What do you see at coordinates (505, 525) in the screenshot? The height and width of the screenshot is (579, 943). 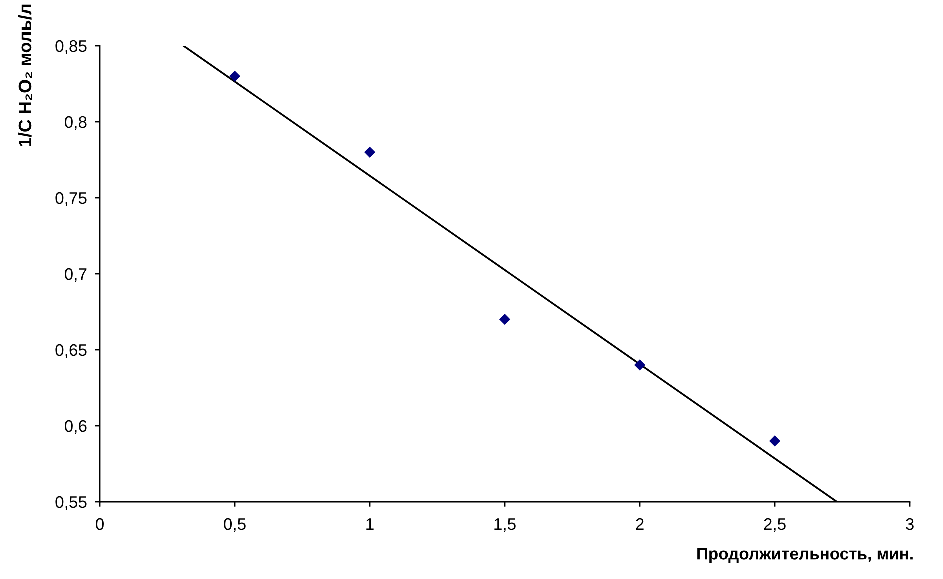 I see `x-tick-label: 1,5` at bounding box center [505, 525].